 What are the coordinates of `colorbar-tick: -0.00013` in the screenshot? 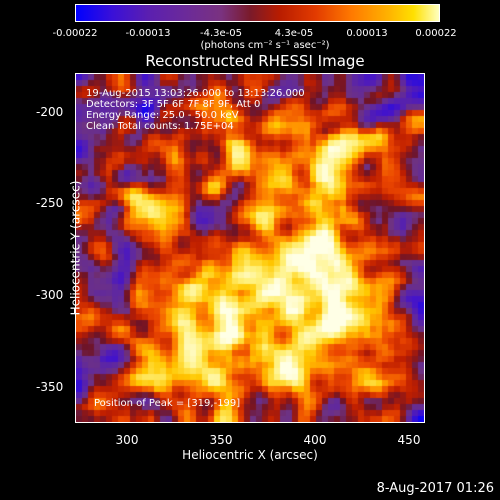 It's located at (148, 33).